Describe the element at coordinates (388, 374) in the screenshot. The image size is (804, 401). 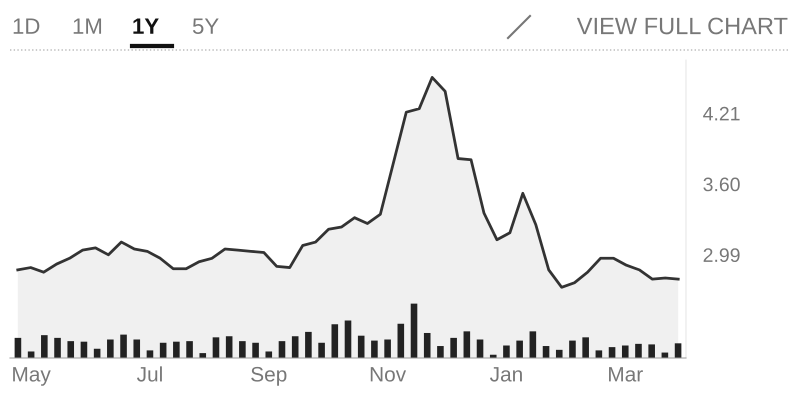
I see `x-tick-label: Nov` at that location.